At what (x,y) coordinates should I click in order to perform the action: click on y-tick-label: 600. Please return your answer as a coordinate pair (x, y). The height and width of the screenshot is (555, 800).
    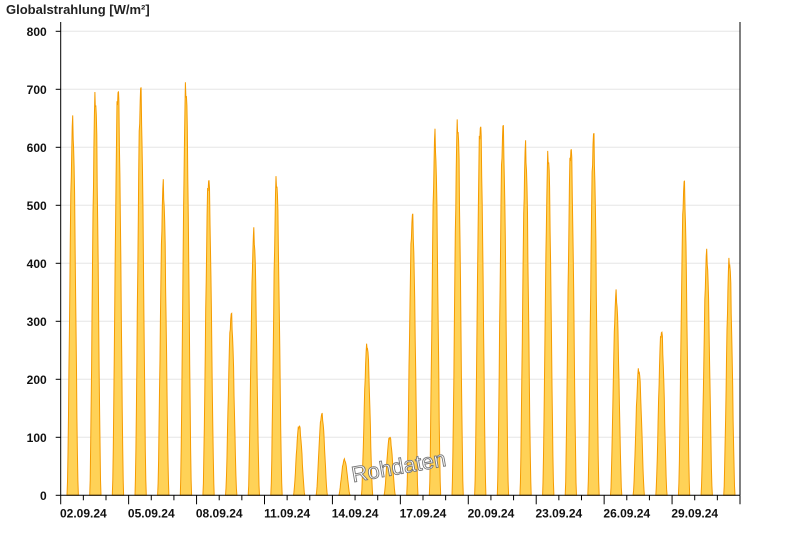
    Looking at the image, I should click on (37, 148).